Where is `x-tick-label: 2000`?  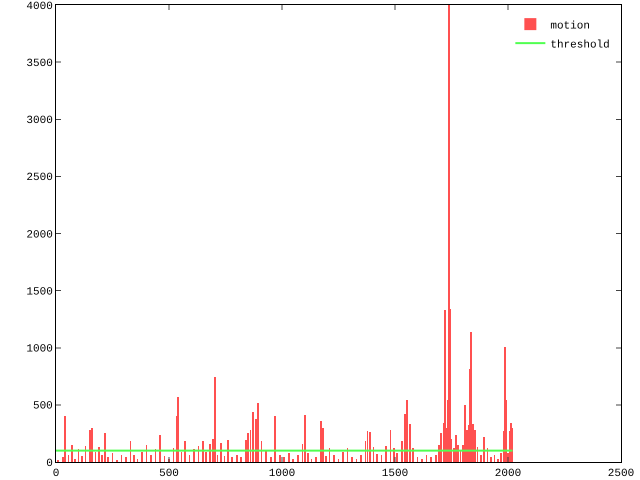 x-tick-label: 2000 is located at coordinates (508, 474).